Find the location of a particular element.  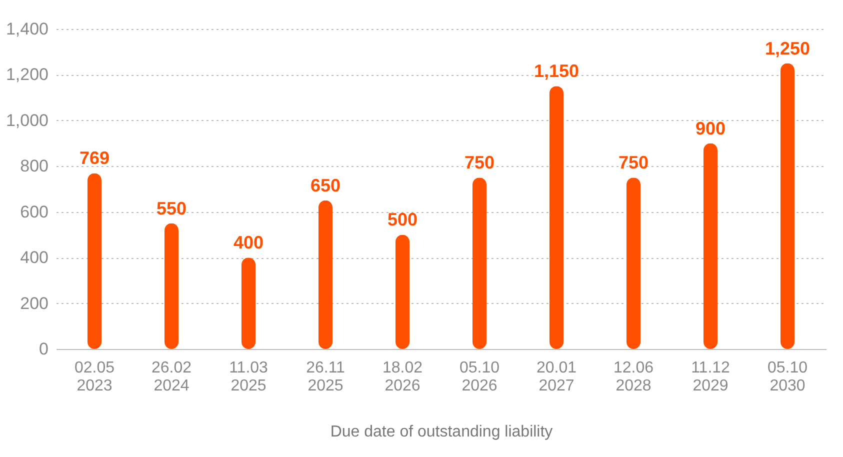

x-tick-label: 02.05 2023 is located at coordinates (94, 377).